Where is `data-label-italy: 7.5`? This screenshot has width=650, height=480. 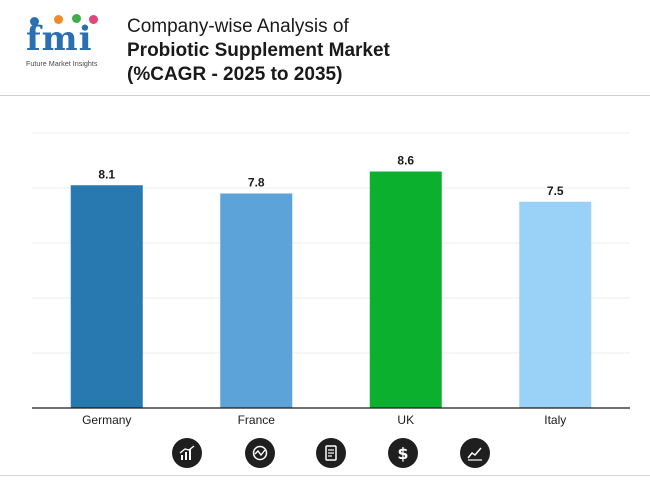
data-label-italy: 7.5 is located at coordinates (555, 191).